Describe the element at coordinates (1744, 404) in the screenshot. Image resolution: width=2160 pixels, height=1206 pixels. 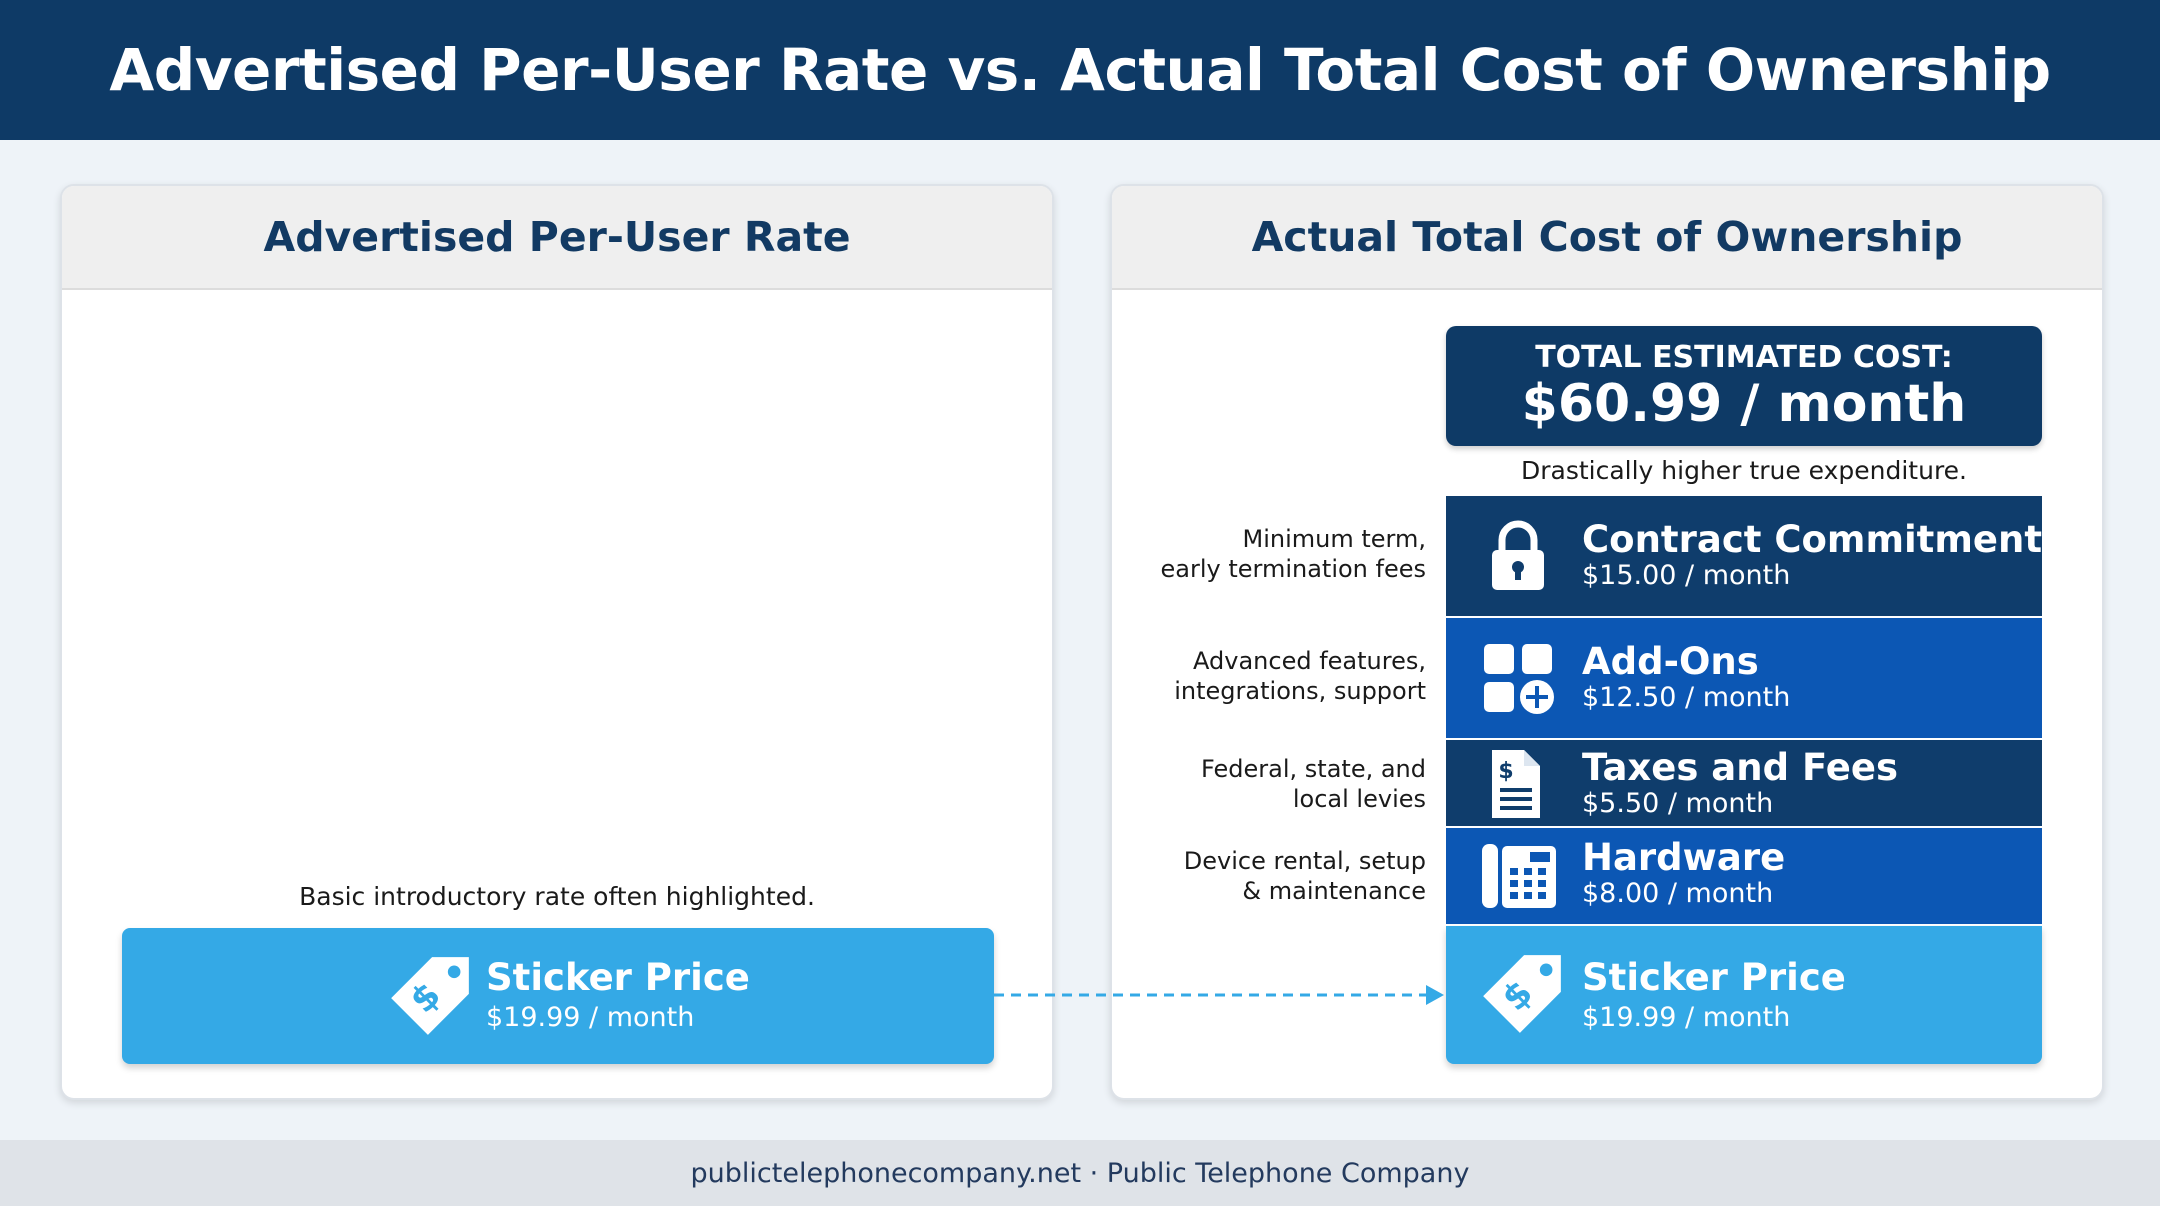
I see `total-cost-value: $60.99 / month` at that location.